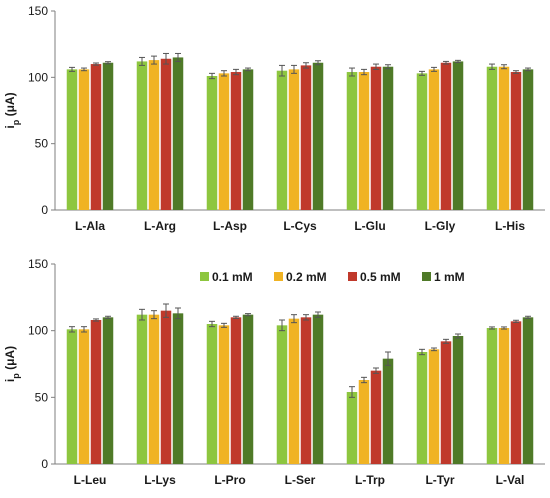 Image resolution: width=550 pixels, height=498 pixels. Describe the element at coordinates (370, 480) in the screenshot. I see `x-tick-label: L-Trp` at that location.